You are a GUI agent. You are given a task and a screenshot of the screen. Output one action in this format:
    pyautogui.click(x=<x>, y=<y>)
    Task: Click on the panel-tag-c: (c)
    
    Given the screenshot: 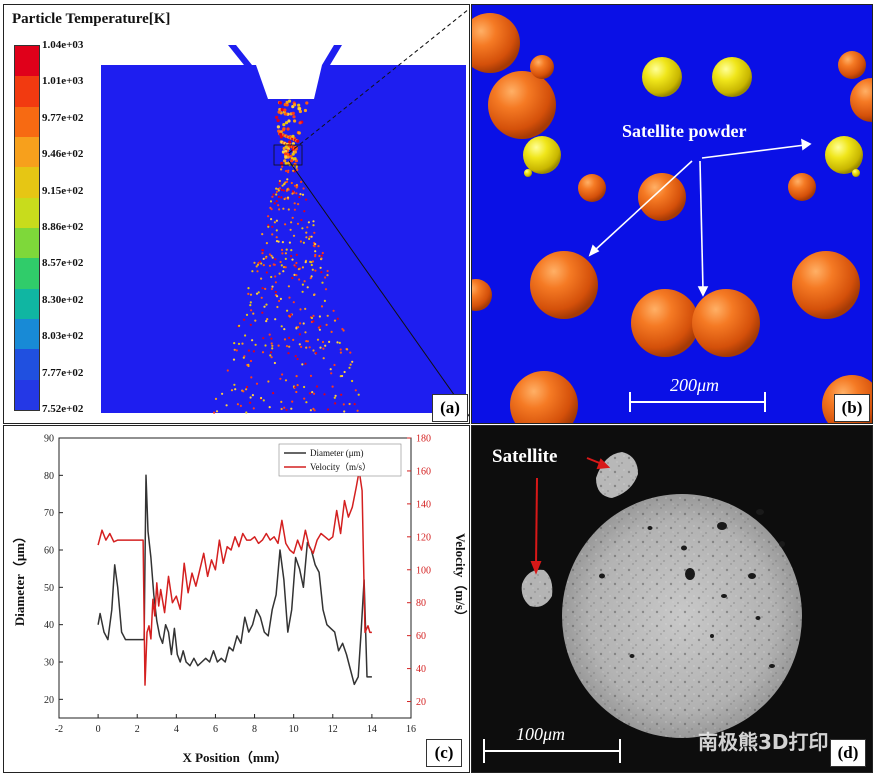 What is the action you would take?
    pyautogui.click(x=444, y=753)
    